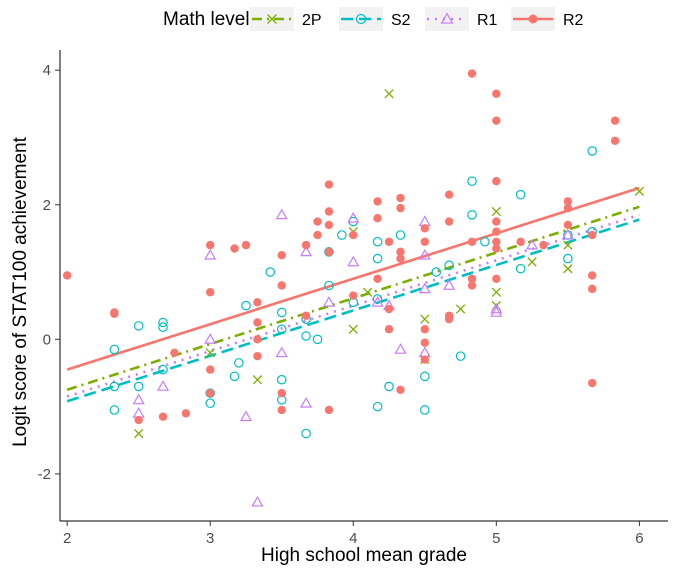 The width and height of the screenshot is (677, 570). What do you see at coordinates (206, 19) in the screenshot?
I see `legend-title: Math level` at bounding box center [206, 19].